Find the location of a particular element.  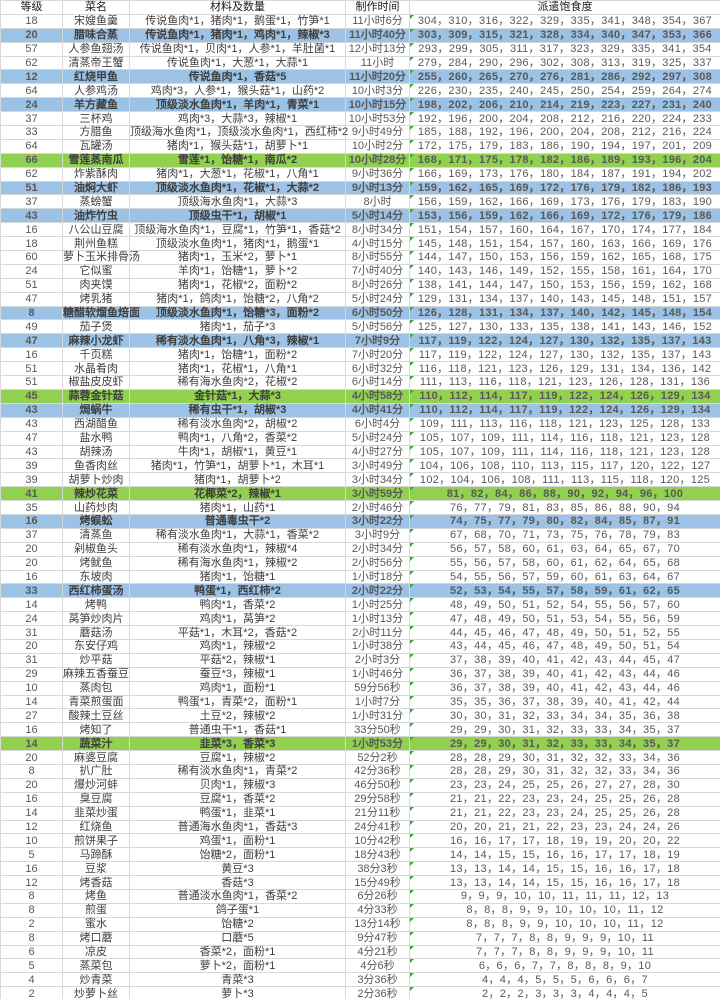

cell-time: 1小时46分 is located at coordinates (377, 674).